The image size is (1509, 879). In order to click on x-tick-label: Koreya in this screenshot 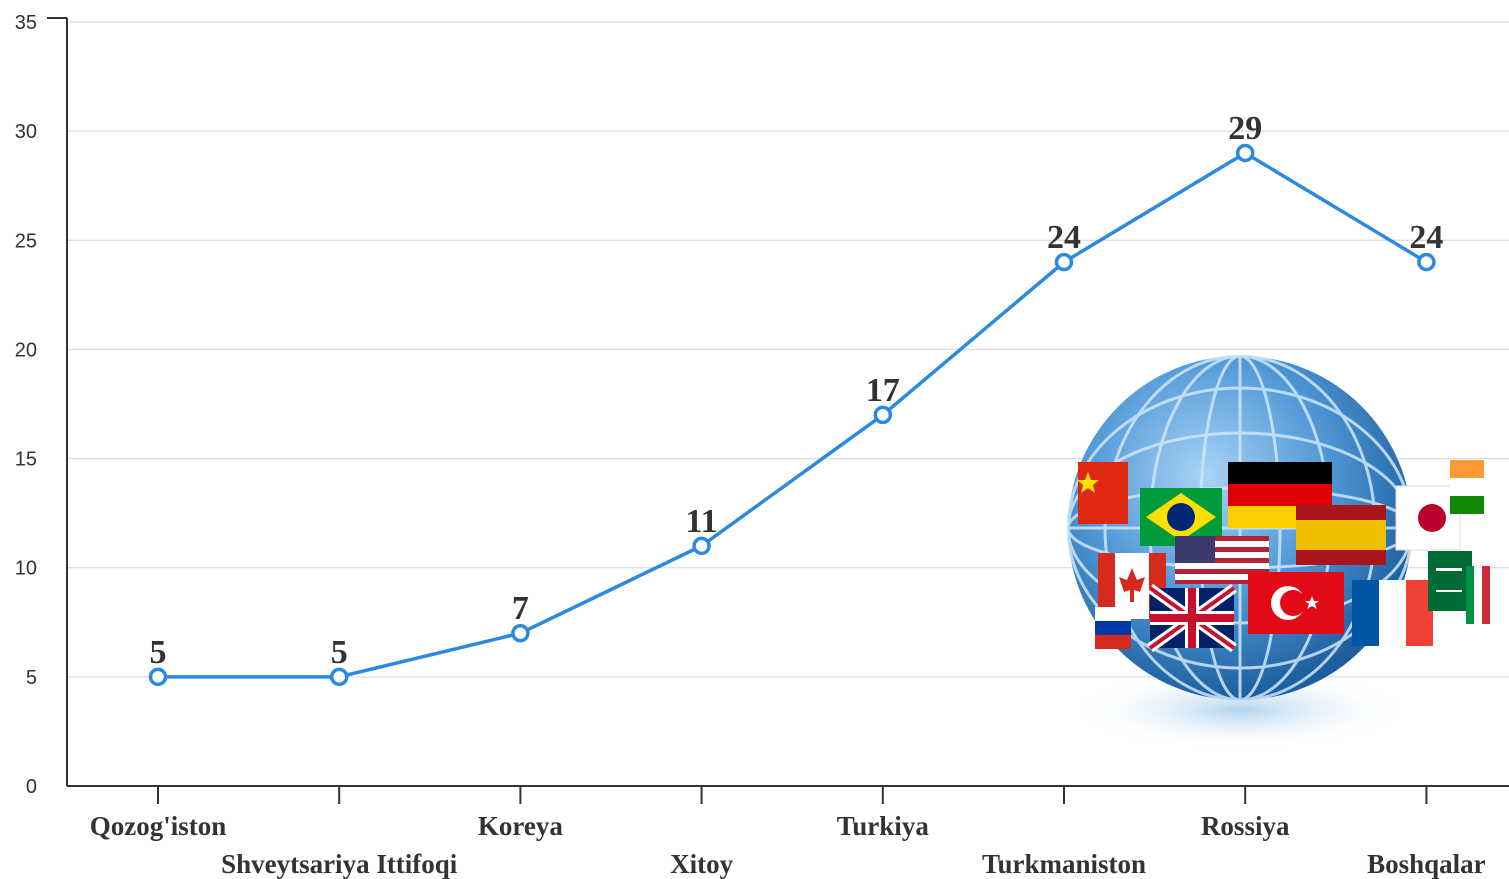, I will do `click(520, 826)`.